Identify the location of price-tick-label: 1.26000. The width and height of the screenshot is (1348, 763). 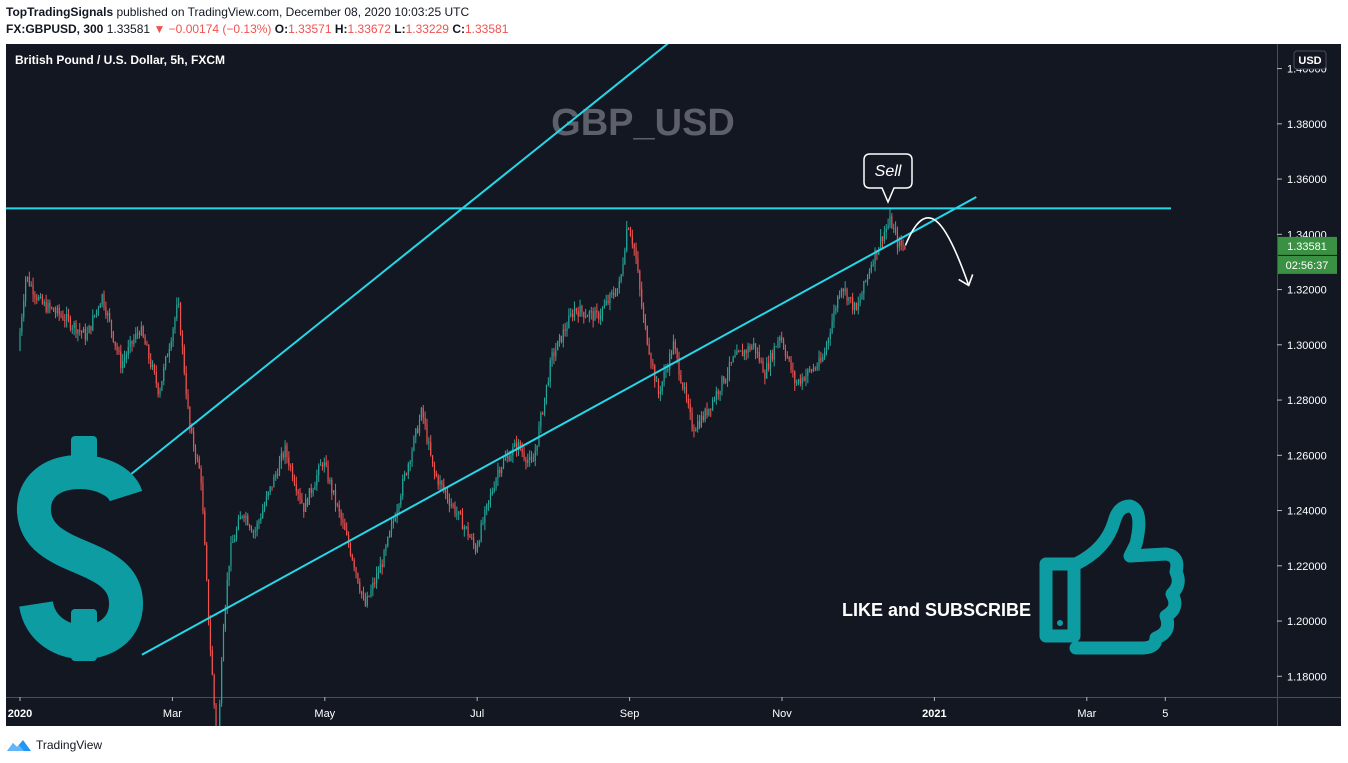
(1307, 456).